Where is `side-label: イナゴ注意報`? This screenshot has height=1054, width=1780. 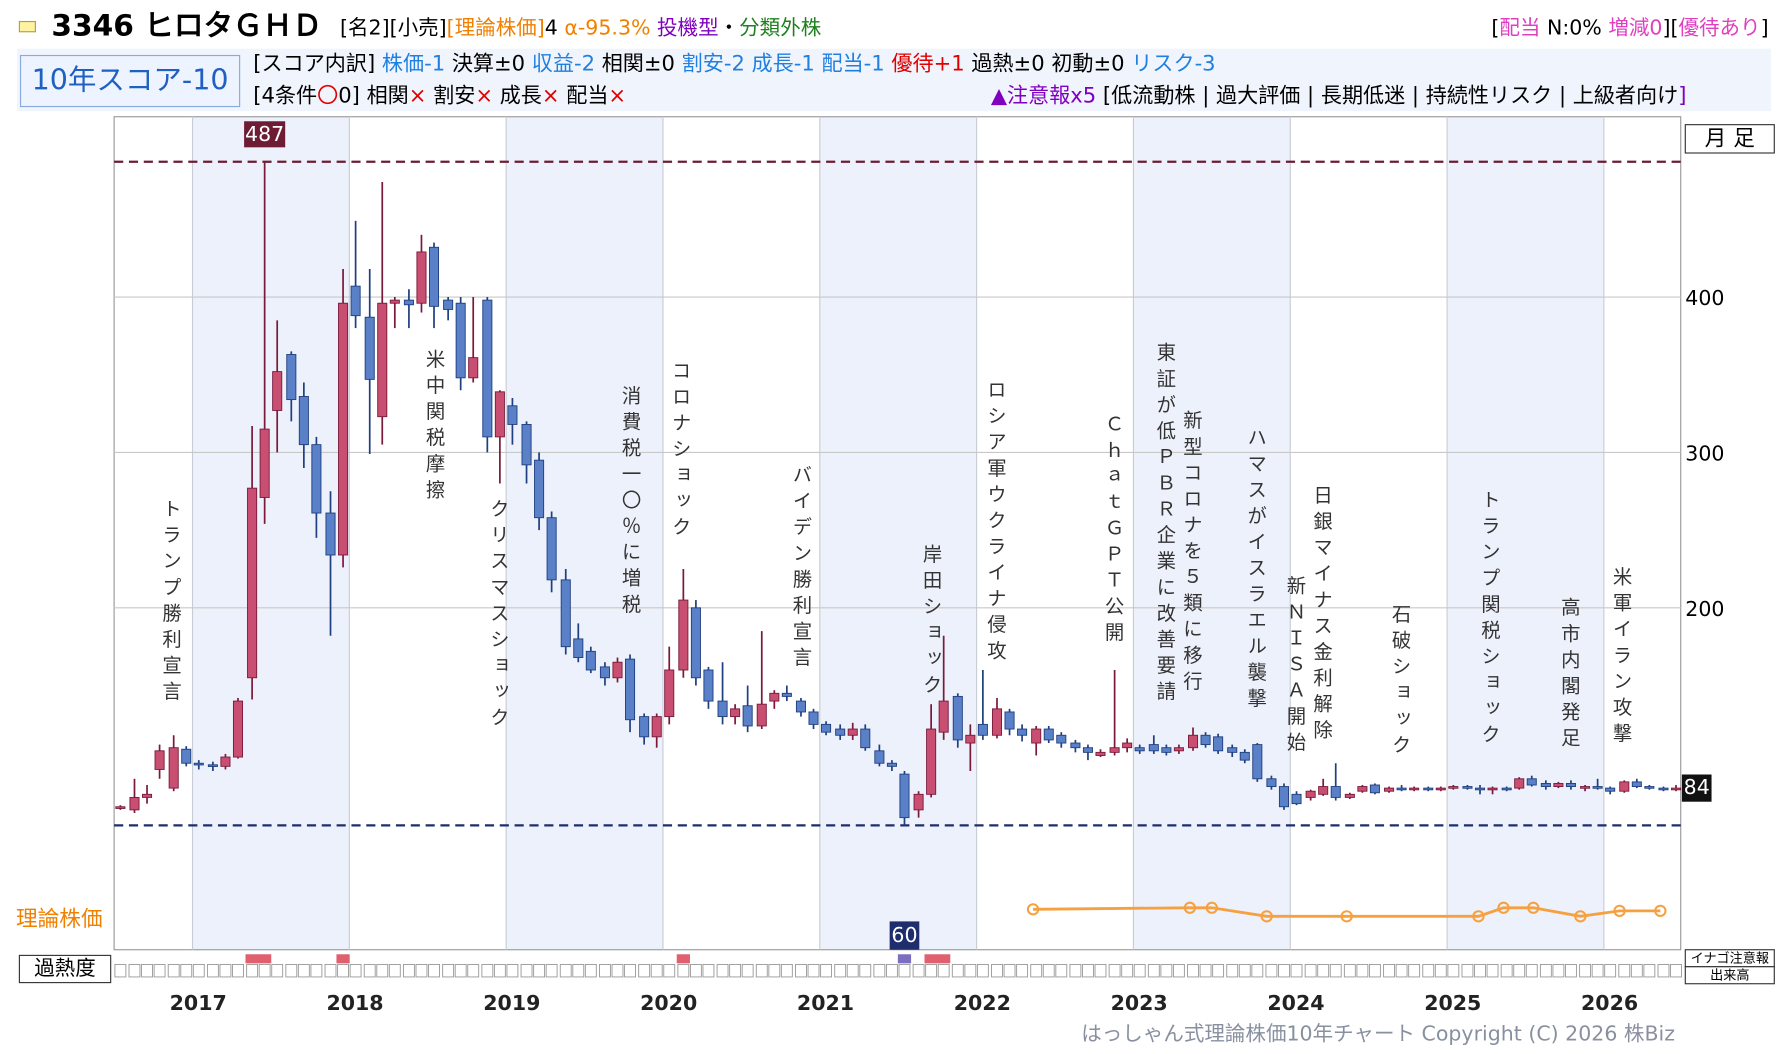 side-label: イナゴ注意報 is located at coordinates (1730, 958).